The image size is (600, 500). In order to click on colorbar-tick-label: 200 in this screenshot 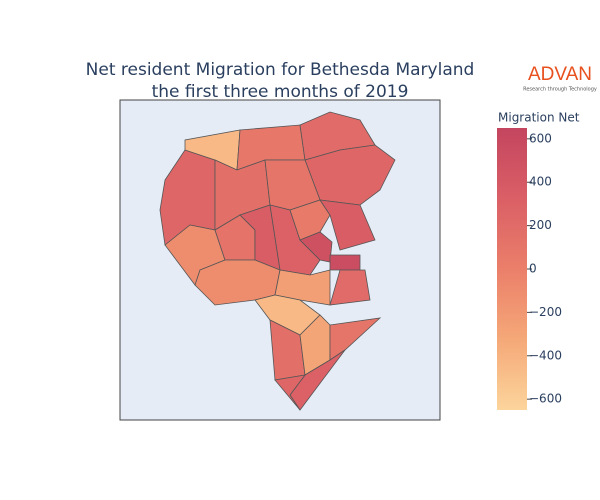, I will do `click(540, 225)`.